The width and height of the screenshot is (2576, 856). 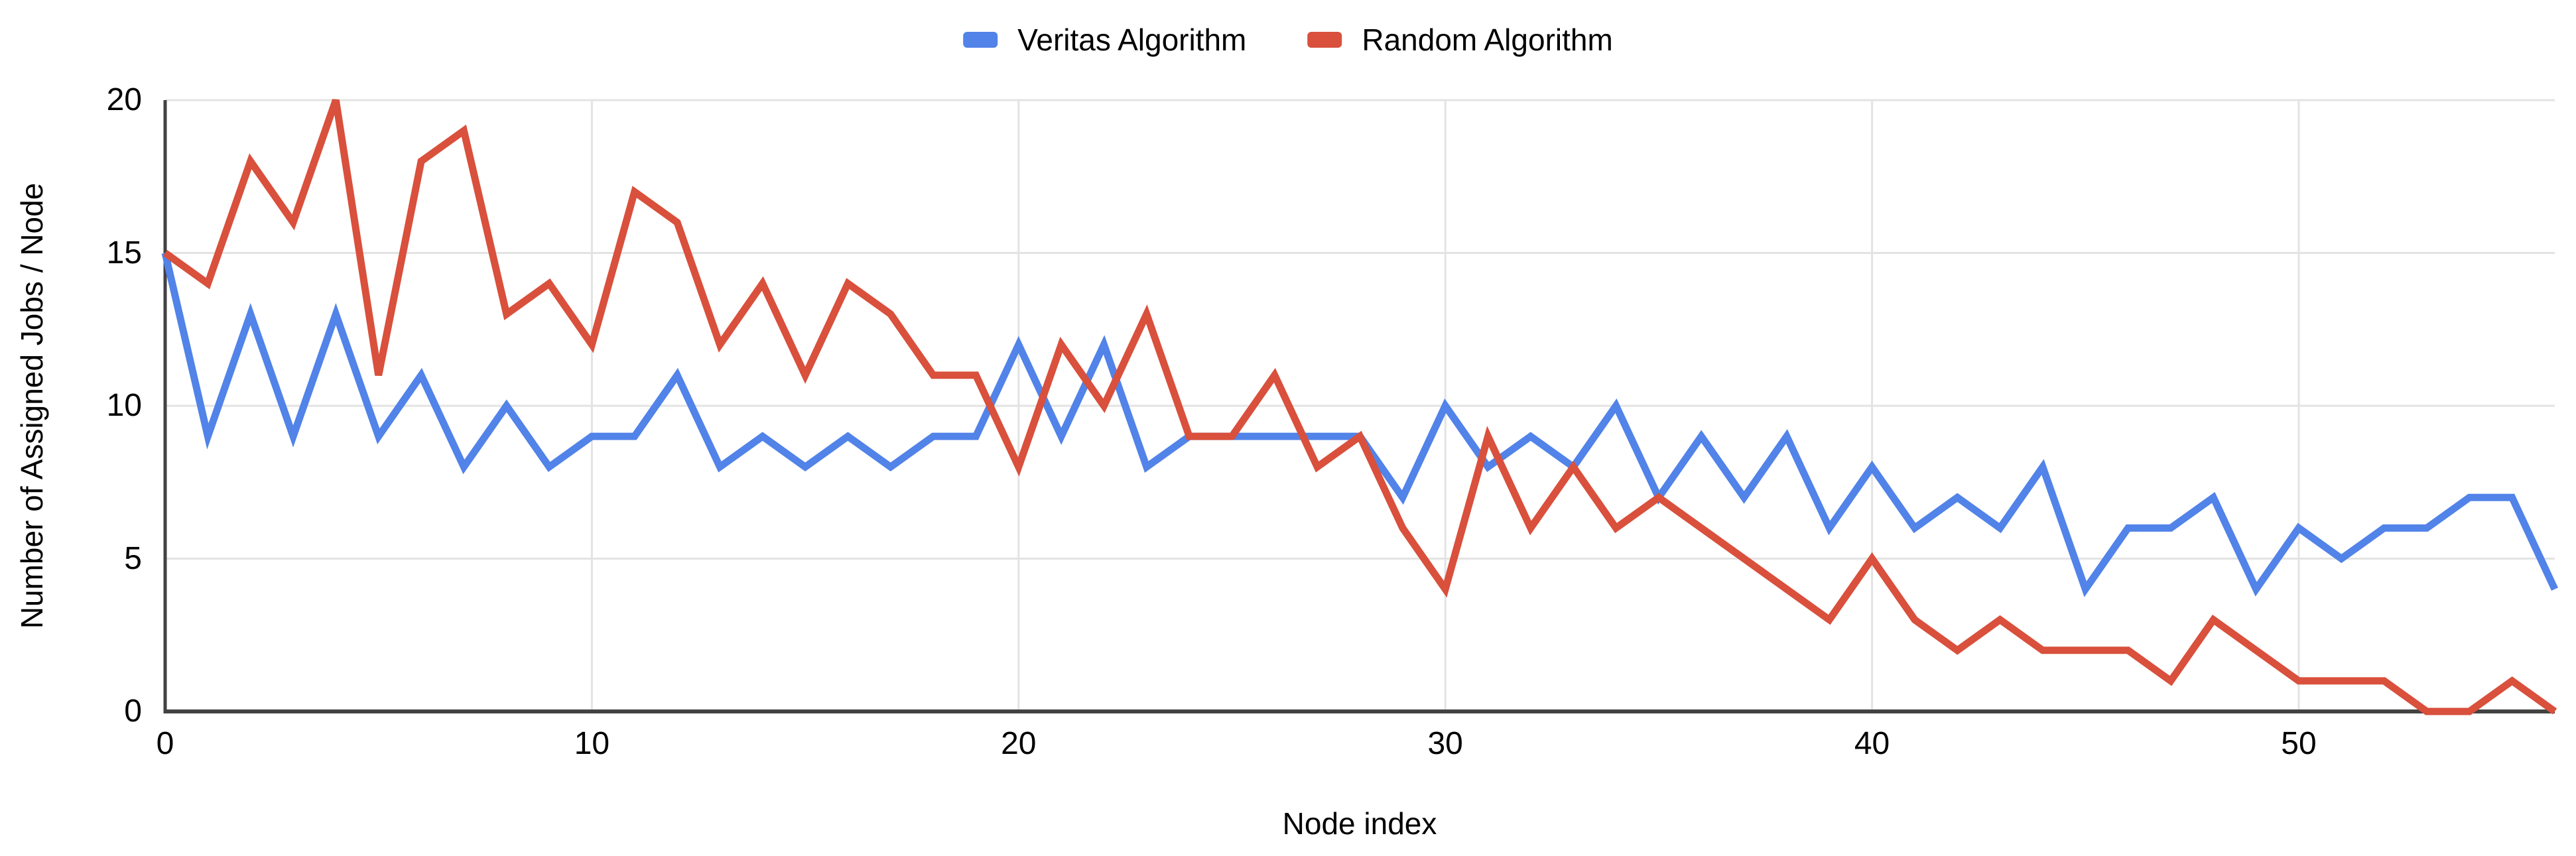 I want to click on x-tick-label-50: 50, so click(x=2299, y=743).